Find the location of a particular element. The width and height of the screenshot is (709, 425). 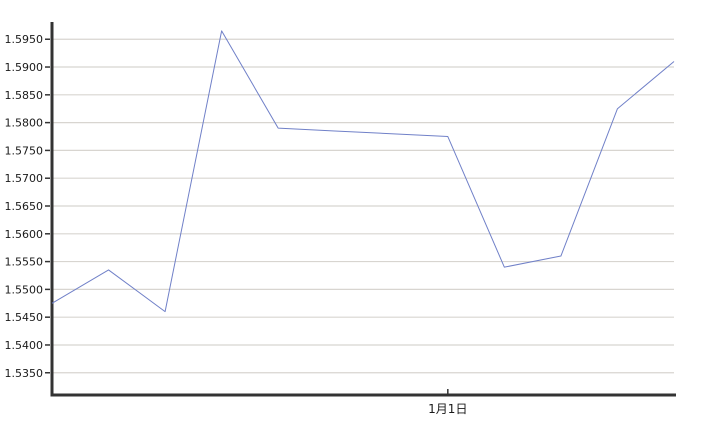

y-tick-label: 1.5450 is located at coordinates (24, 317).